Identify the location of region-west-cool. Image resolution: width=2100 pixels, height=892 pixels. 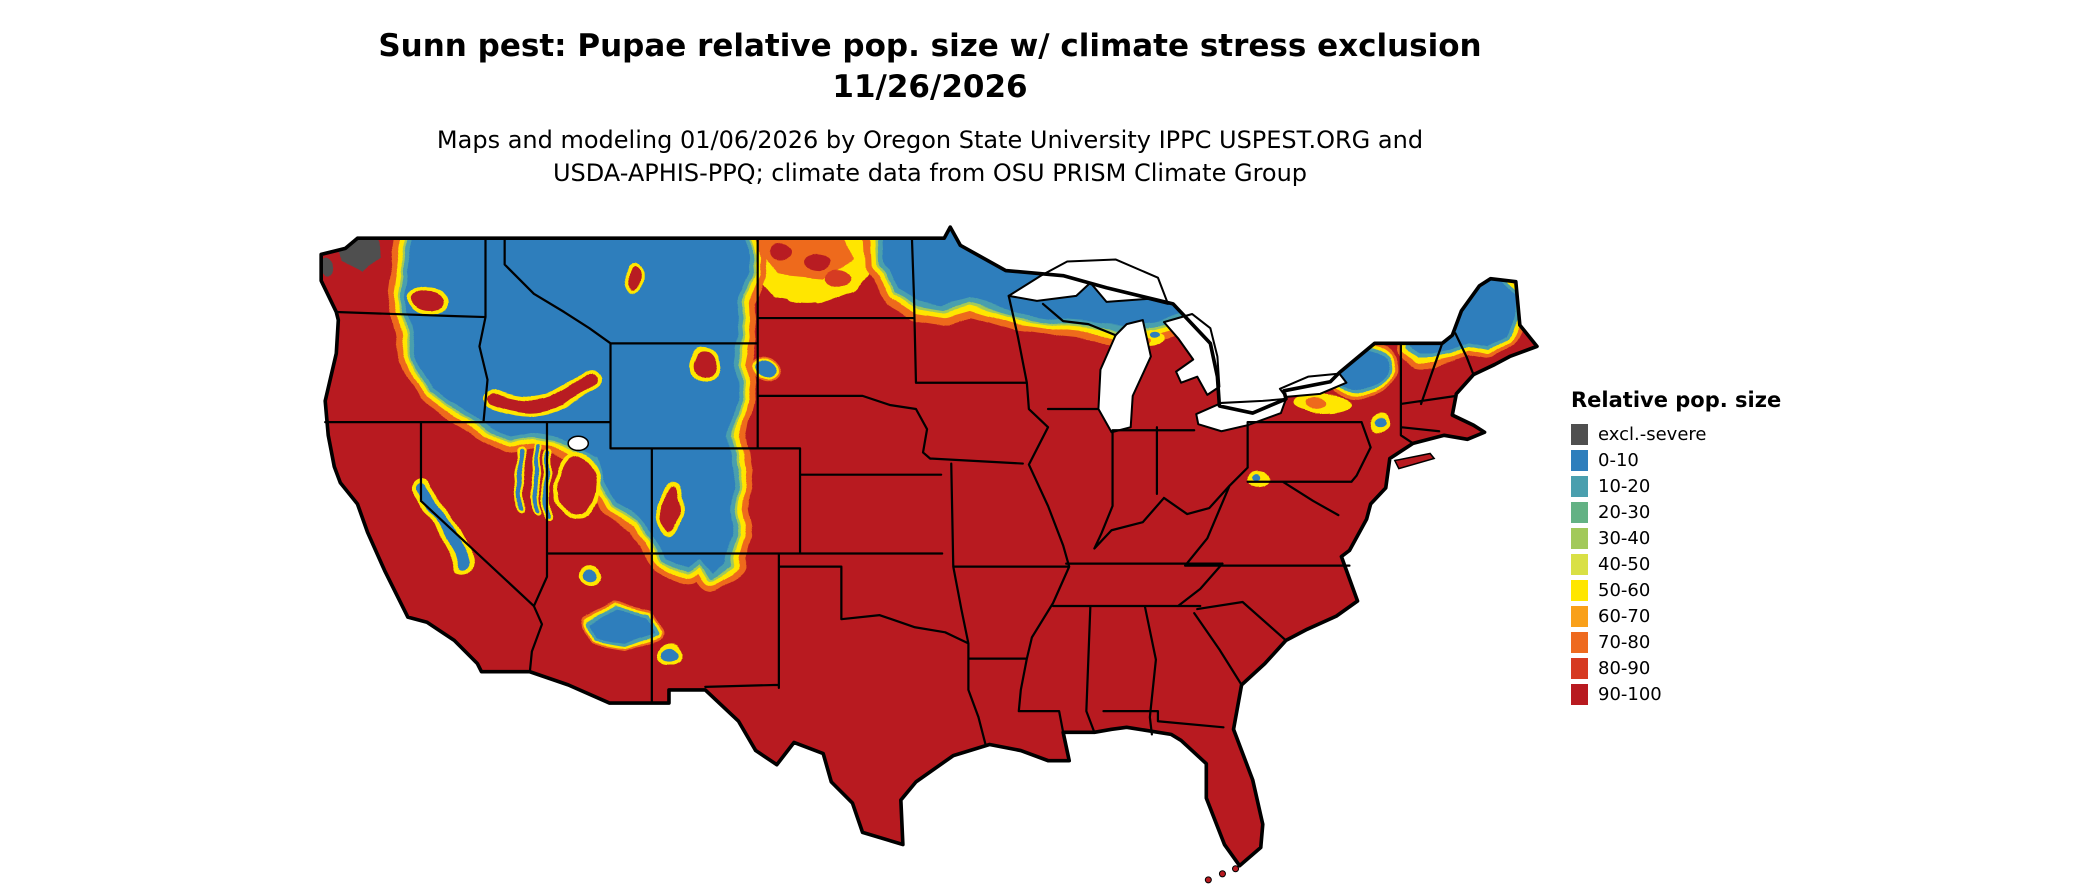
(576, 409).